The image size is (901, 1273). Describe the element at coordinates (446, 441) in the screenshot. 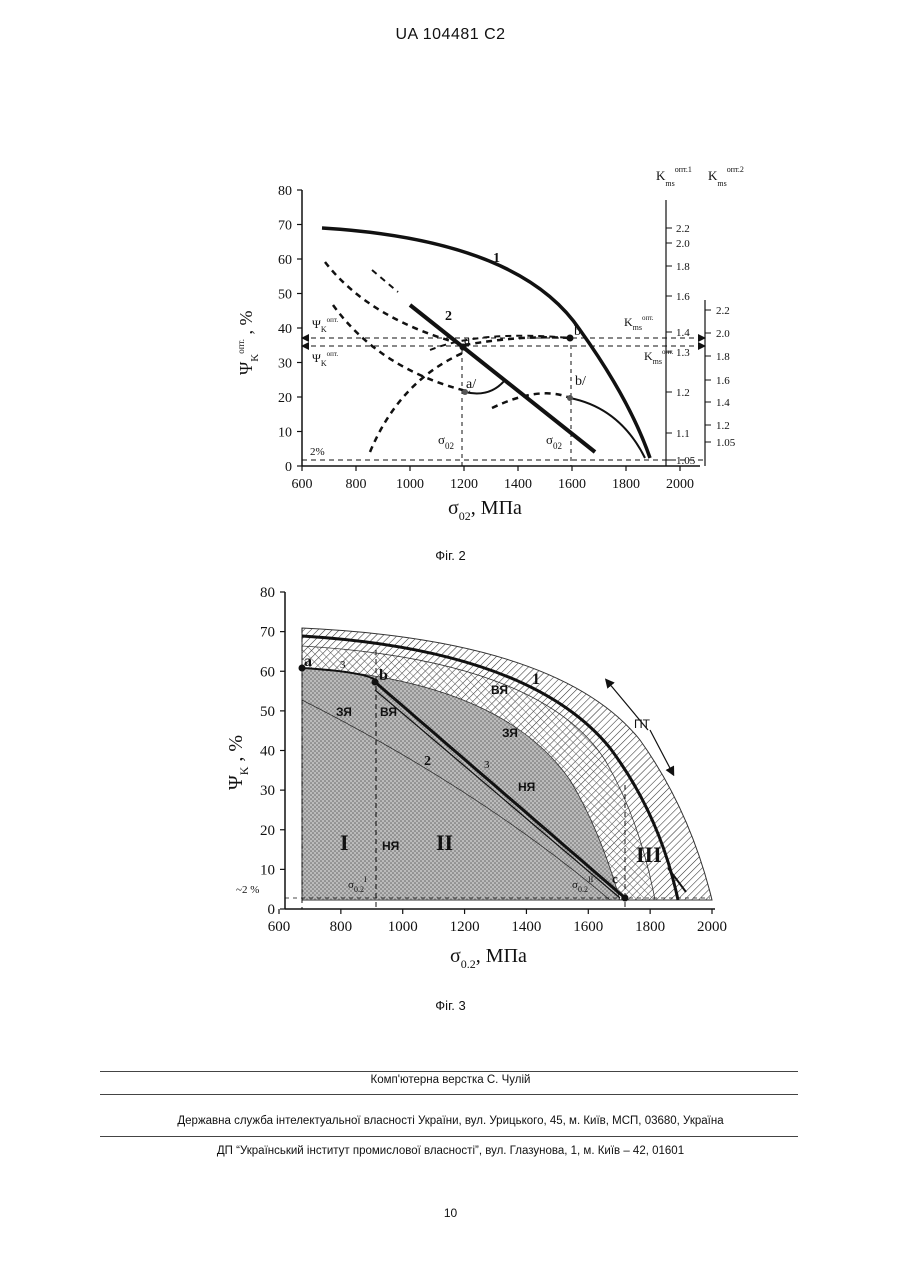

I see `fig2-label-sigma-a: σ02` at that location.